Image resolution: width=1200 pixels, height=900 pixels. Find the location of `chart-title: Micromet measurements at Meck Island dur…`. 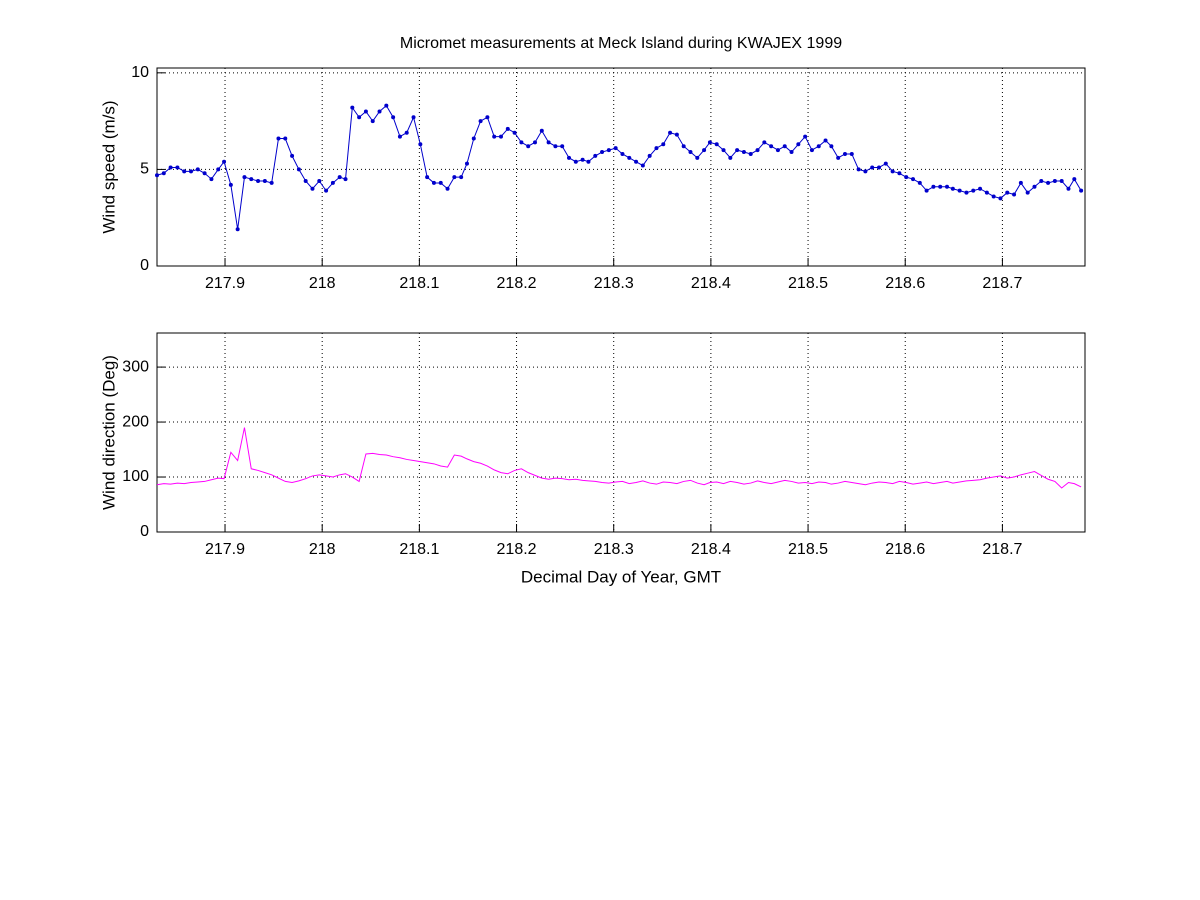

chart-title: Micromet measurements at Meck Island dur… is located at coordinates (621, 43).